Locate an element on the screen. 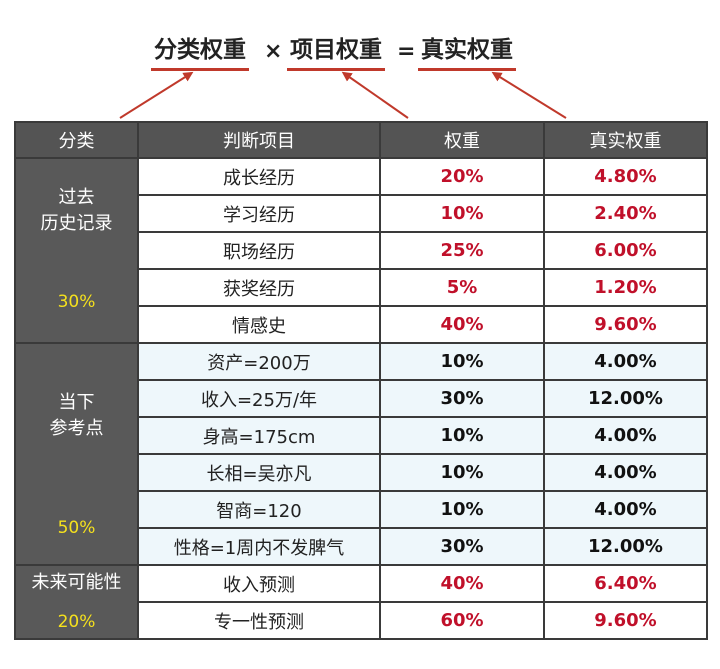 The width and height of the screenshot is (720, 669). table-row: 未来可能性 20% 收入预测 40% 6.40% is located at coordinates (361, 602).